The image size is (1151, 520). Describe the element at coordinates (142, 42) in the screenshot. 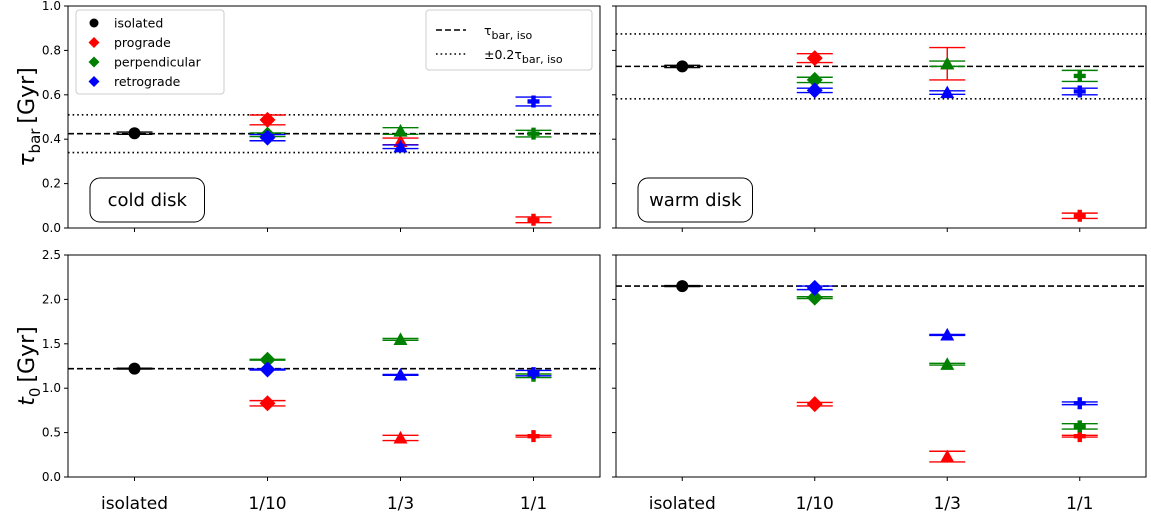

I see `legend-label-prograde: prograde` at that location.